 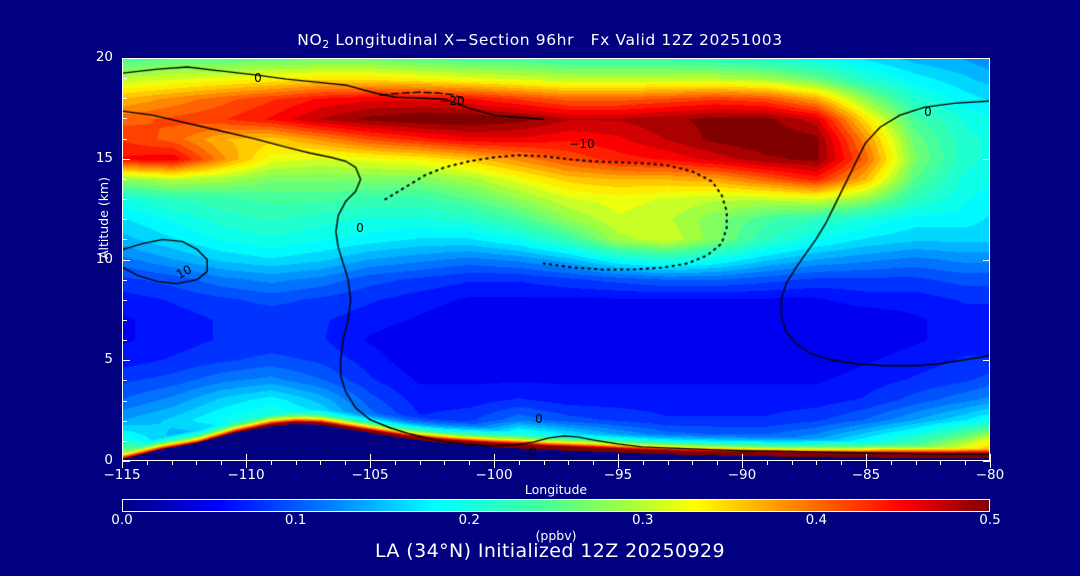 What do you see at coordinates (582, 144) in the screenshot?
I see `contour-label: −10` at bounding box center [582, 144].